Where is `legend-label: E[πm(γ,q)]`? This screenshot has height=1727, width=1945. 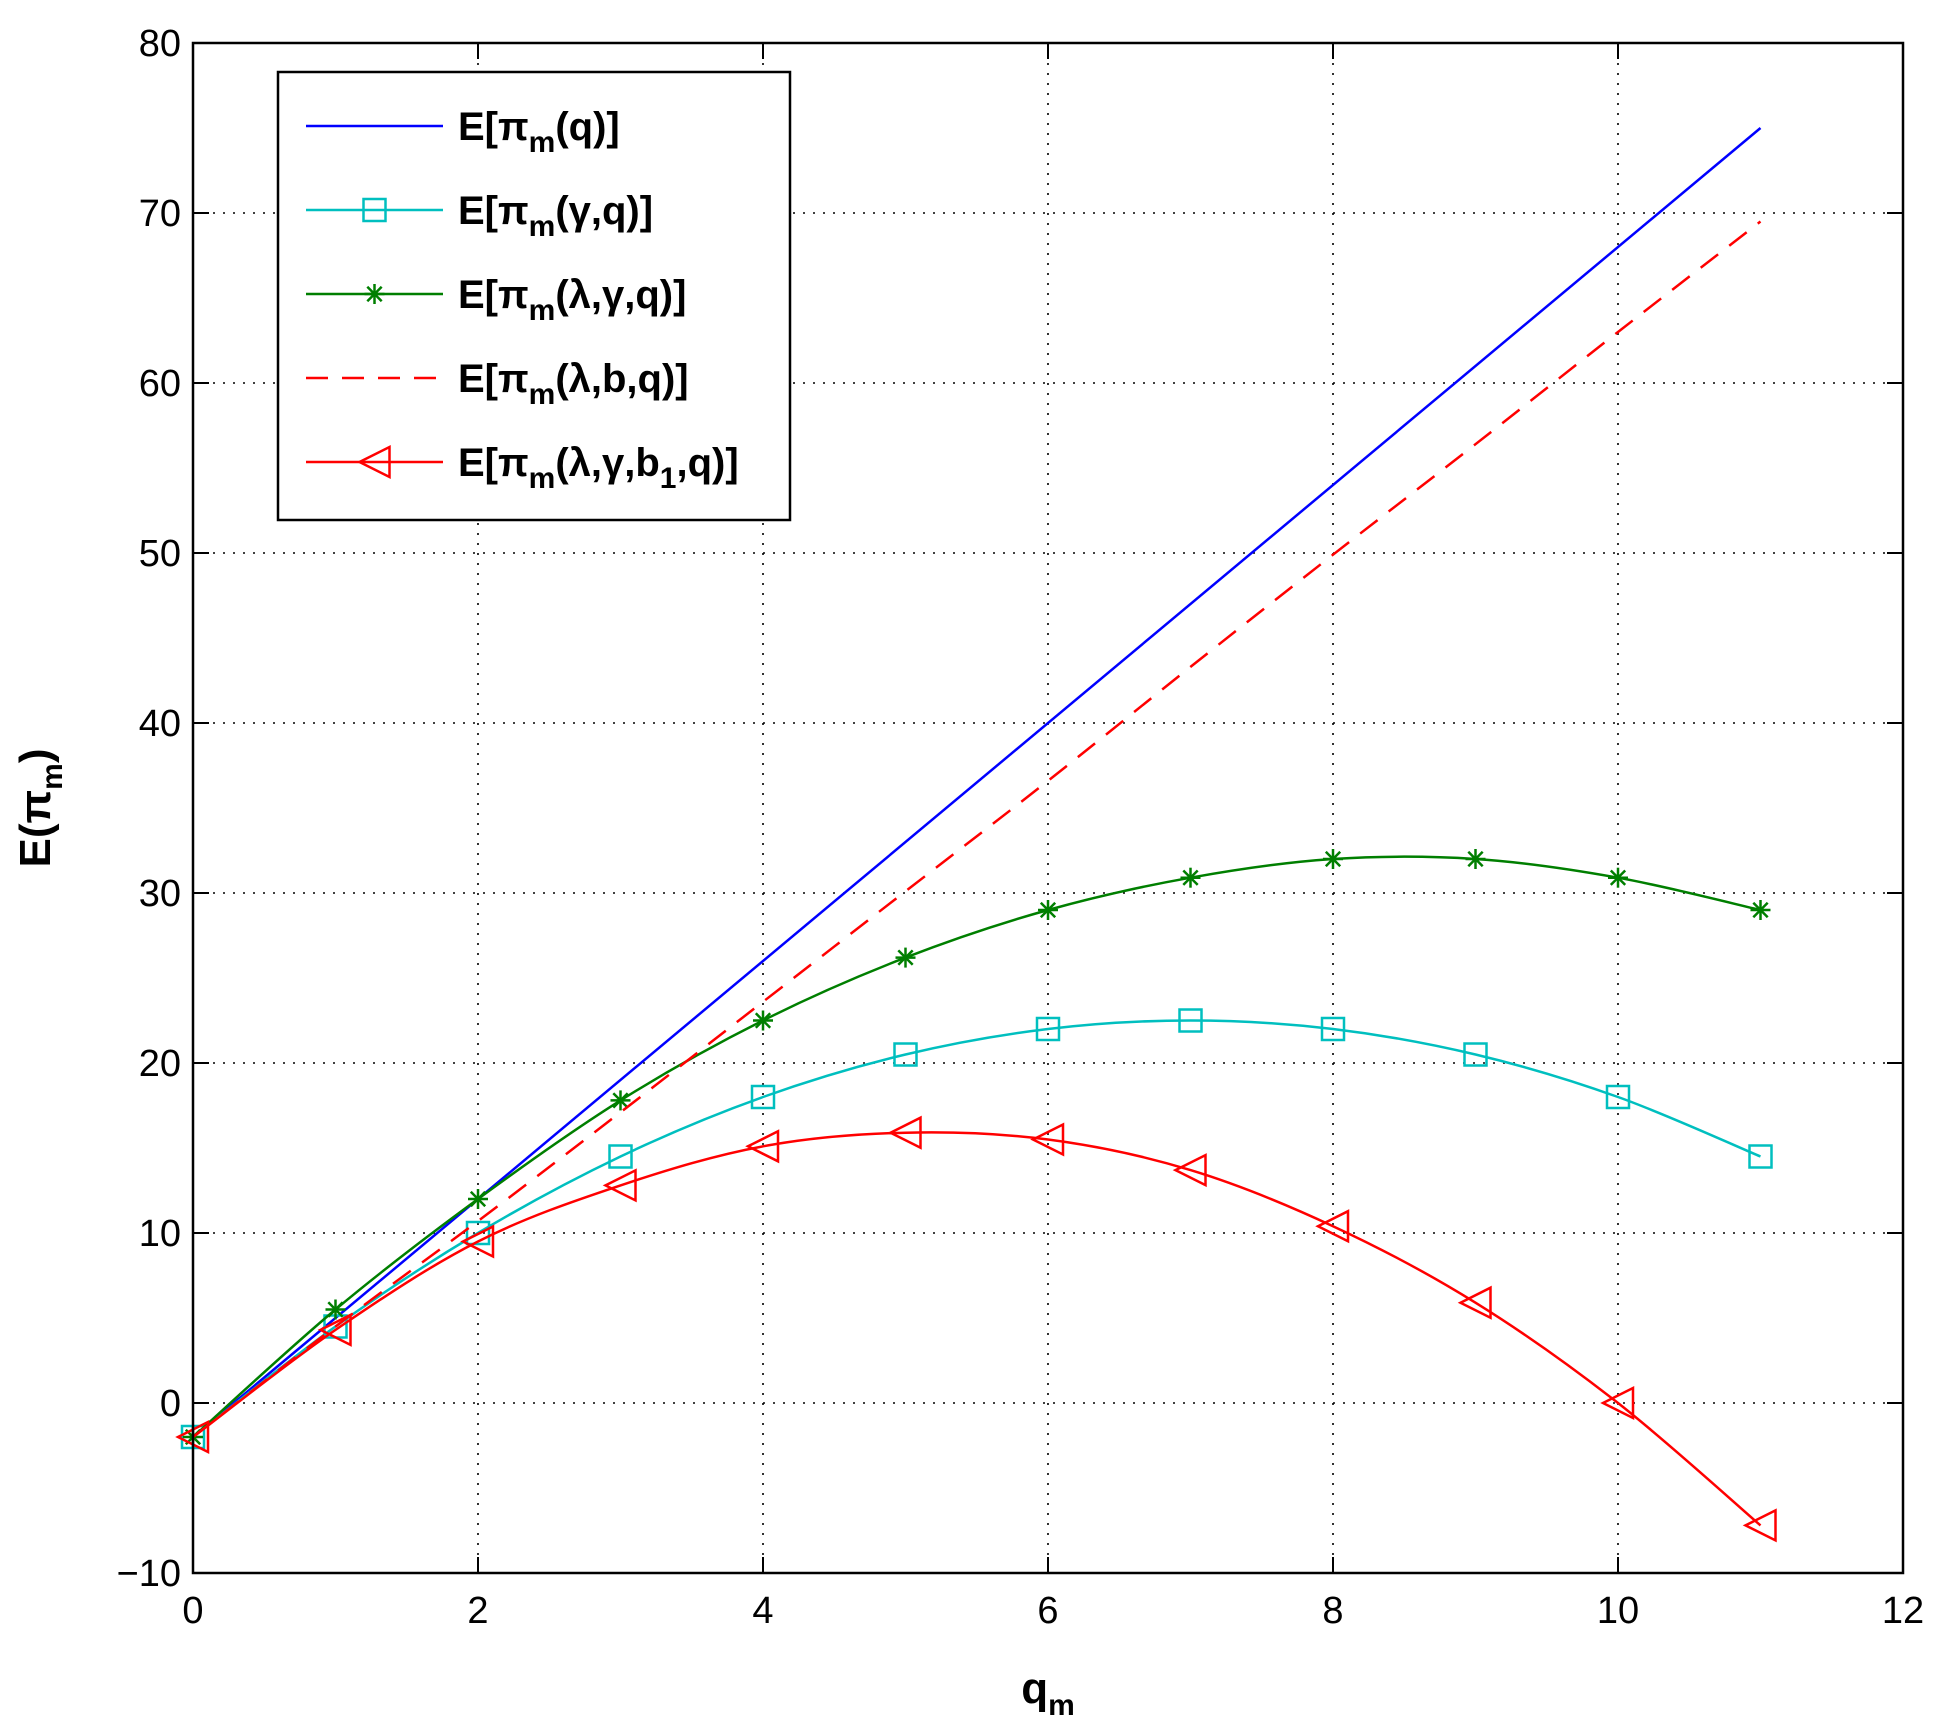 legend-label: E[πm(γ,q)] is located at coordinates (555, 216).